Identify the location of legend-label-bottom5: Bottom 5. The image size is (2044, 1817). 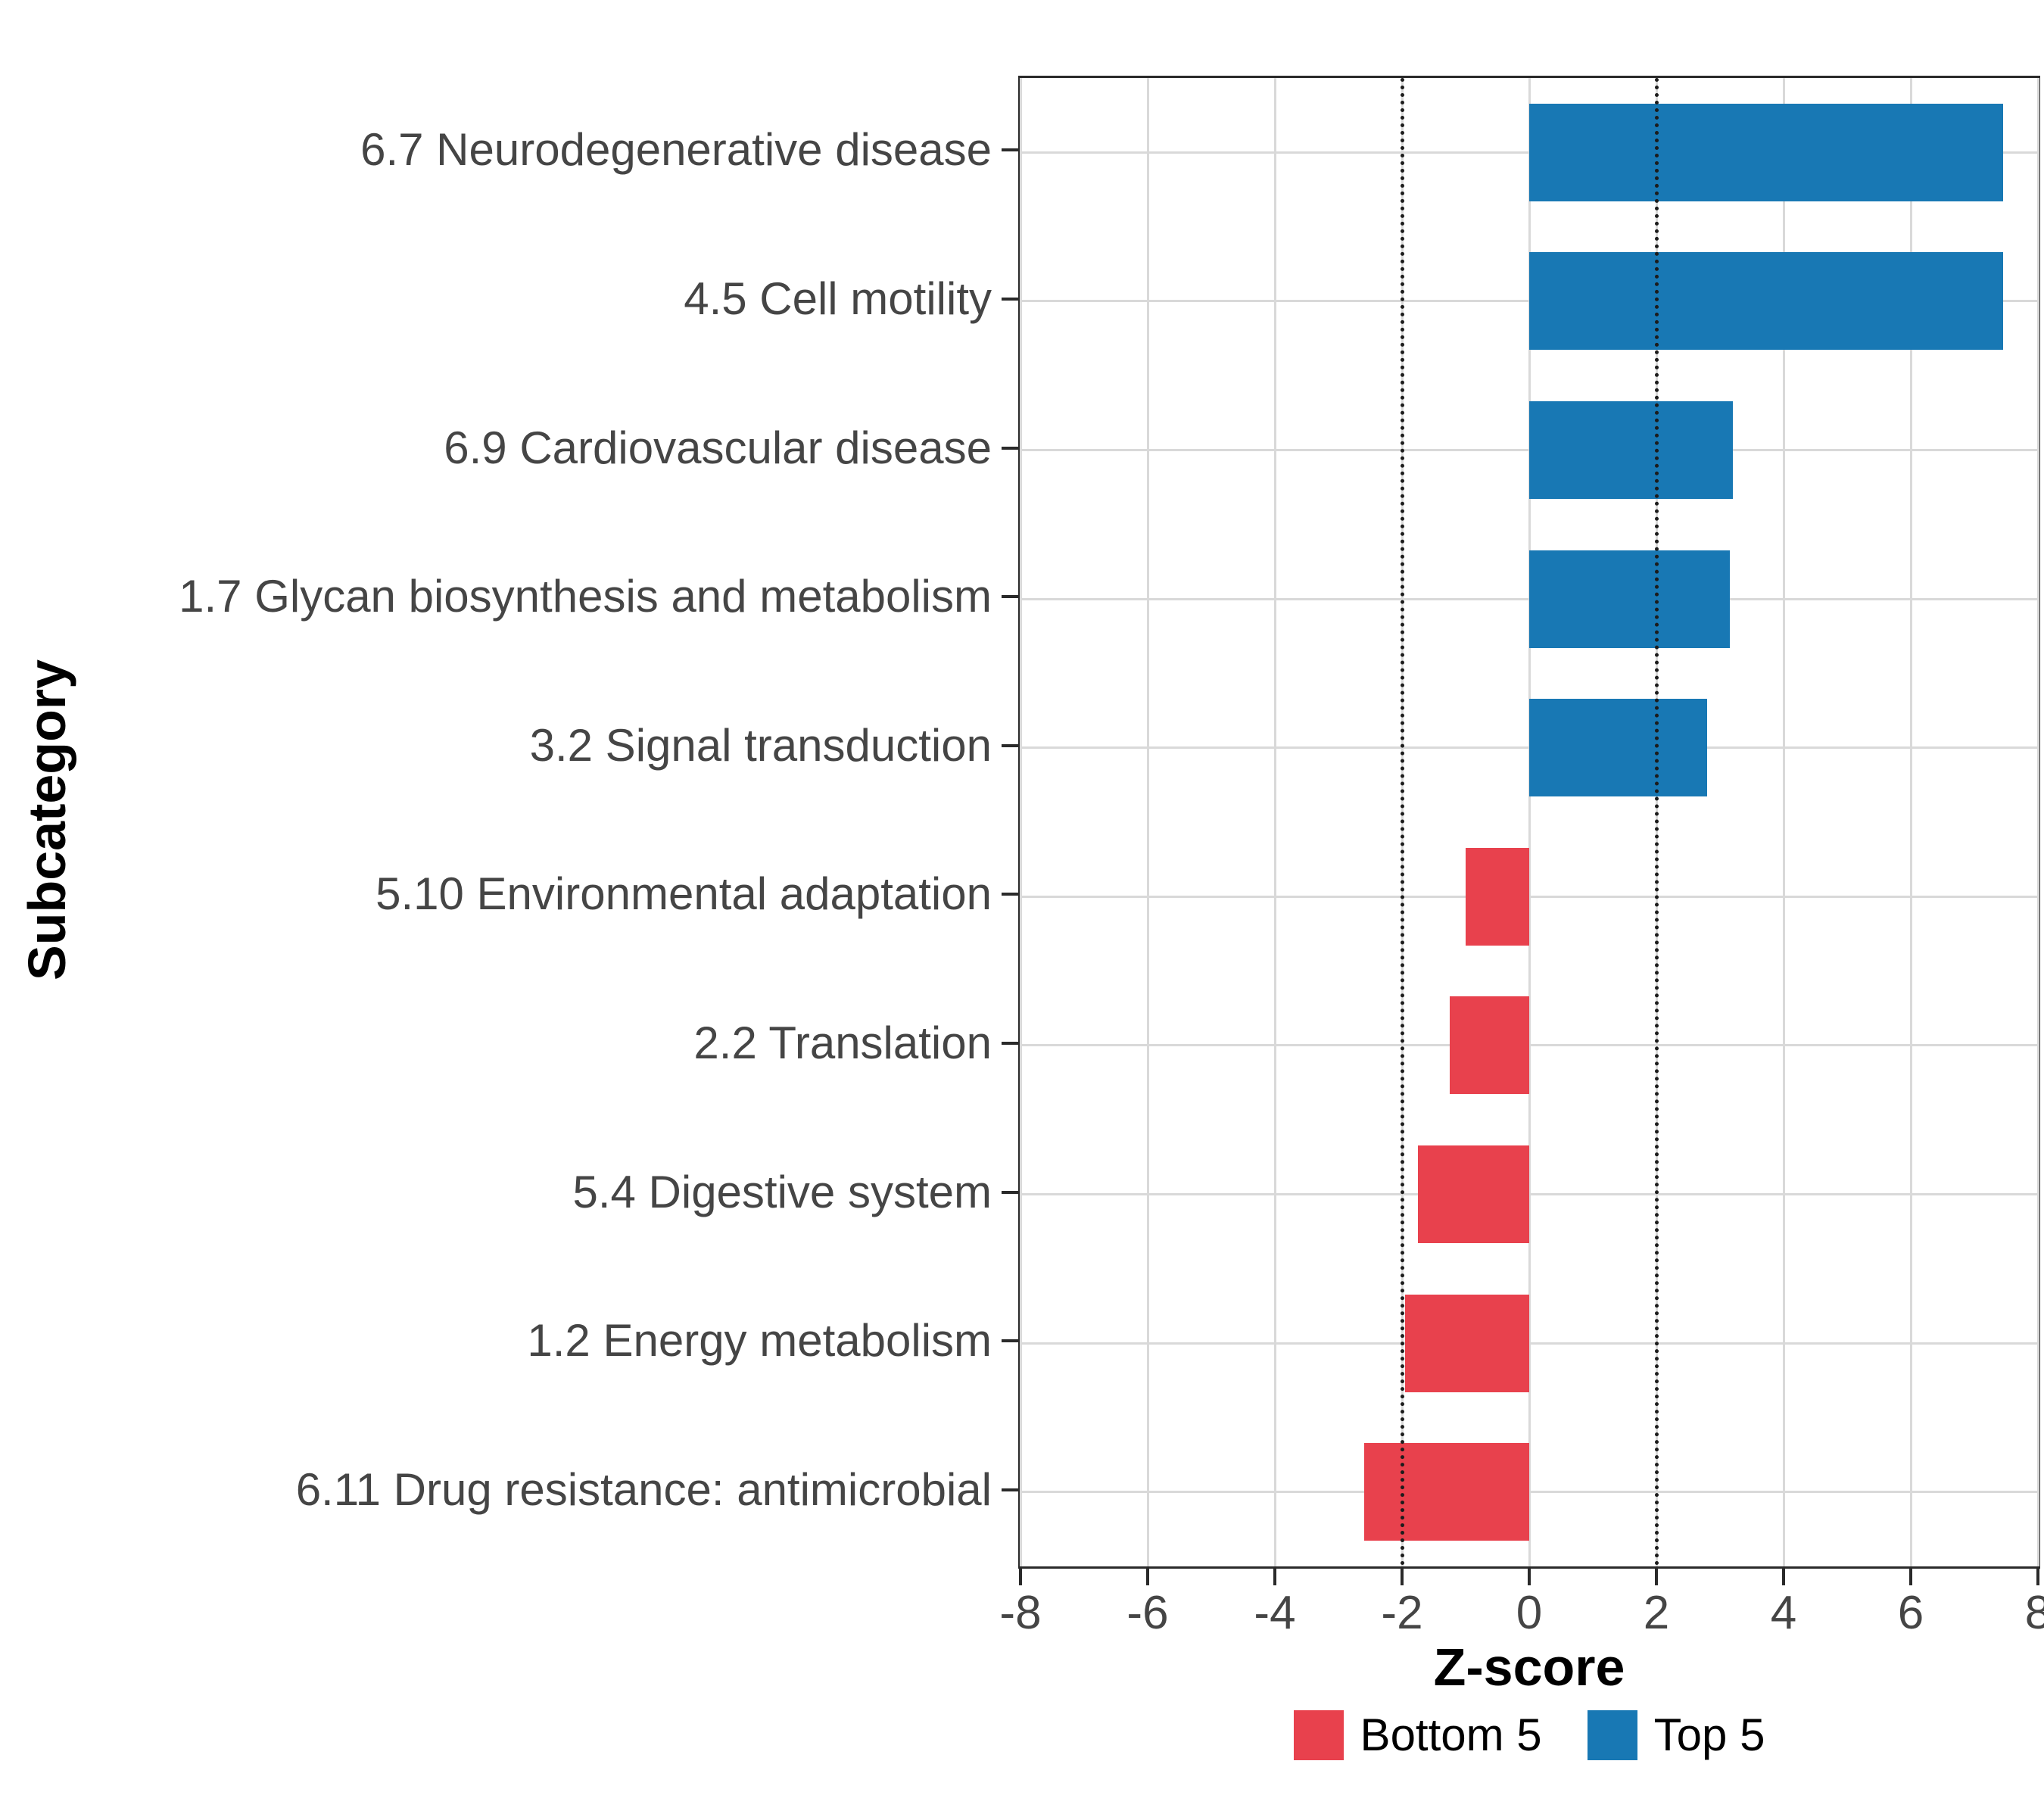
(1451, 1734).